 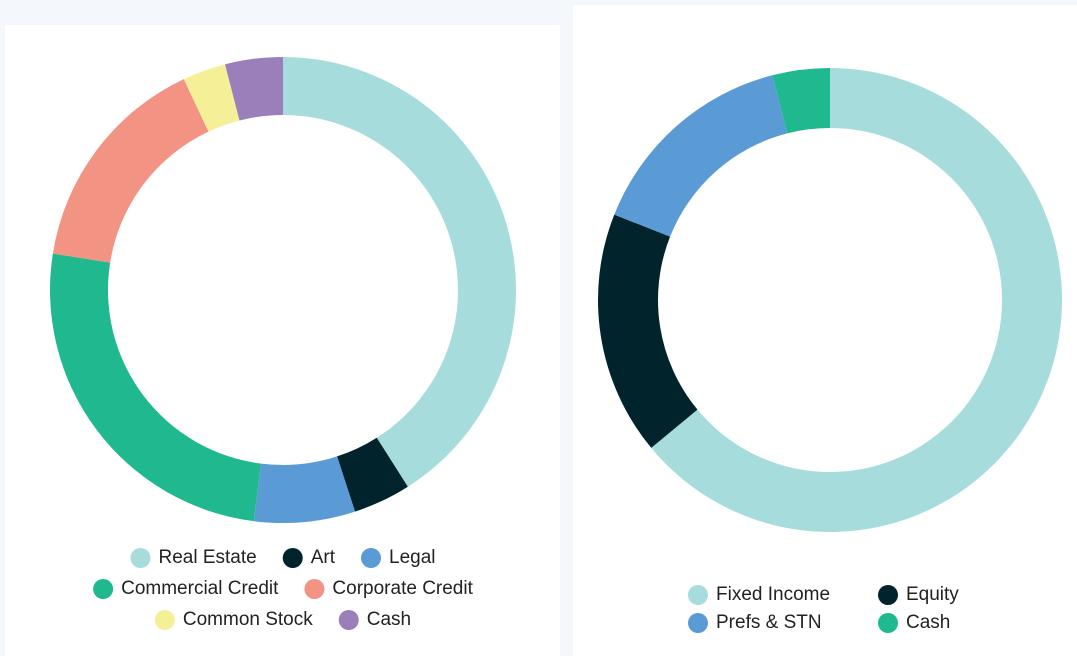 What do you see at coordinates (248, 619) in the screenshot?
I see `legend-label: Common Stock` at bounding box center [248, 619].